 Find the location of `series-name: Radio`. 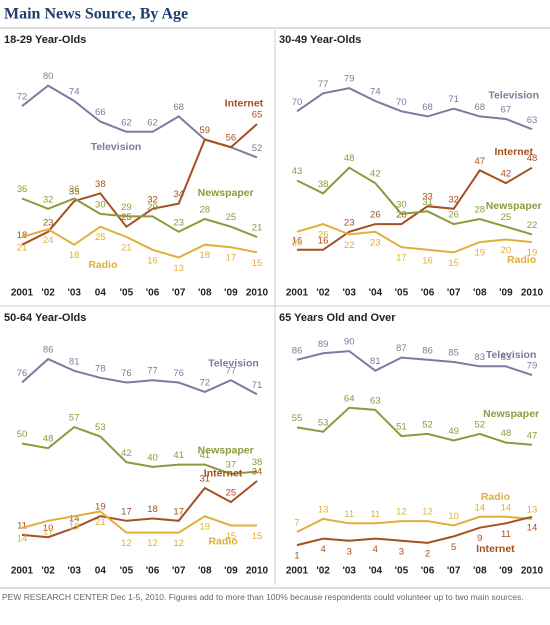

series-name: Radio is located at coordinates (102, 265).